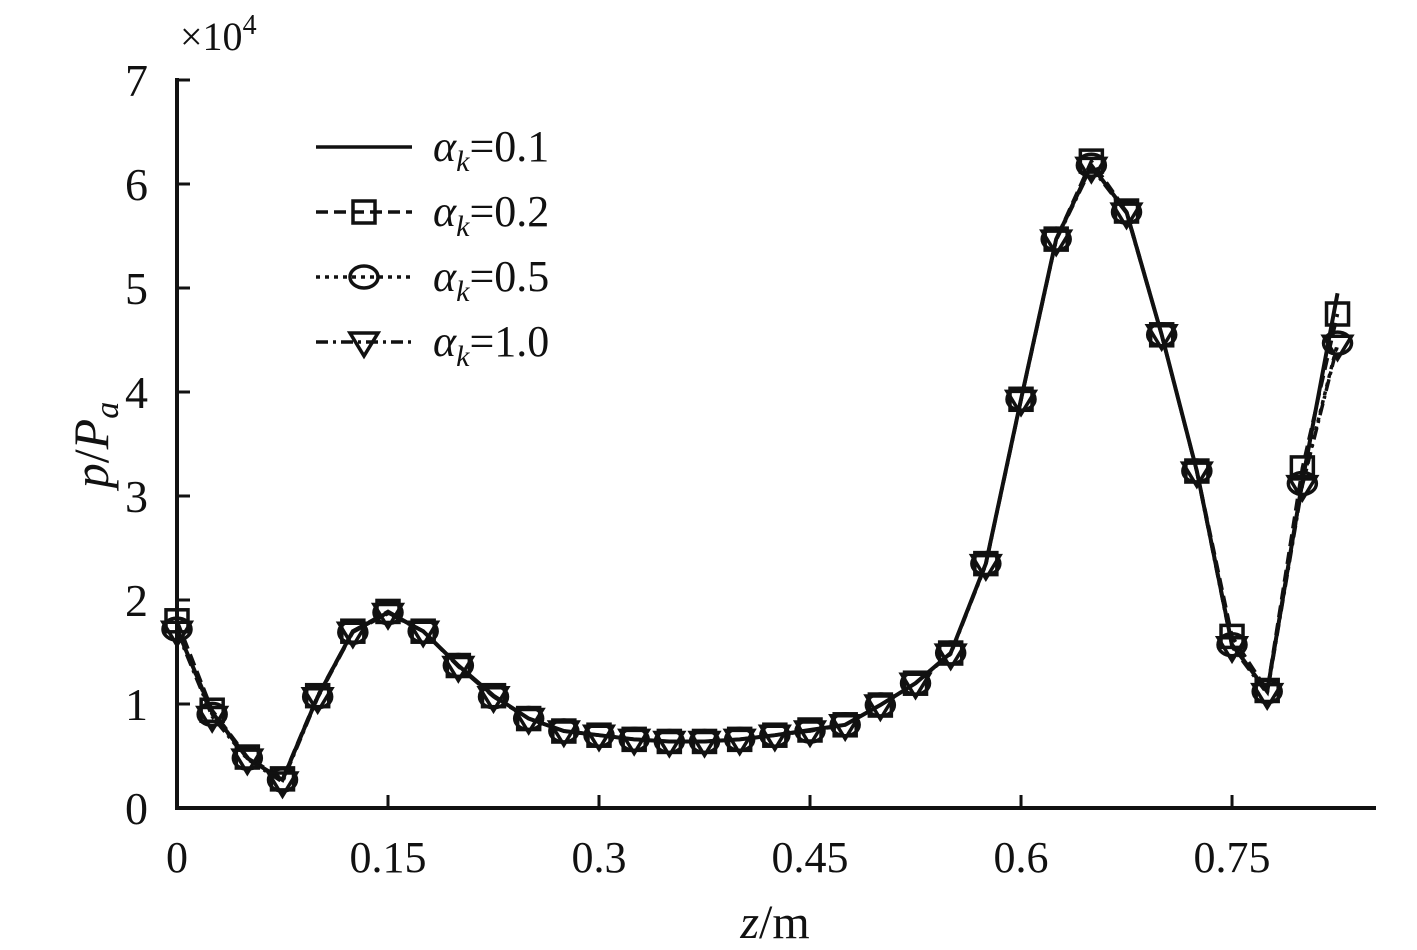 This screenshot has height=950, width=1417. What do you see at coordinates (136, 808) in the screenshot?
I see `y-tick-label: 0` at bounding box center [136, 808].